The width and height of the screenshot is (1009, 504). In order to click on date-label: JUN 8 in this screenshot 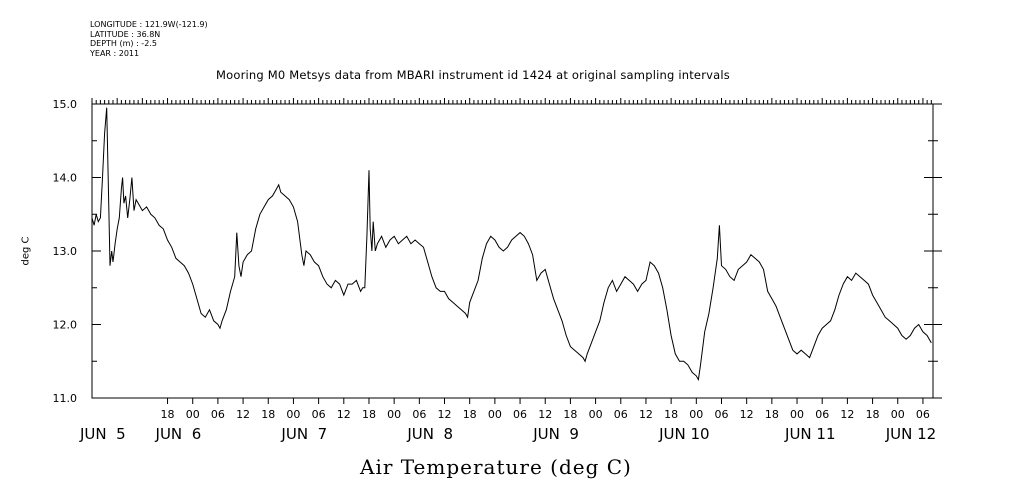, I will do `click(429, 434)`.